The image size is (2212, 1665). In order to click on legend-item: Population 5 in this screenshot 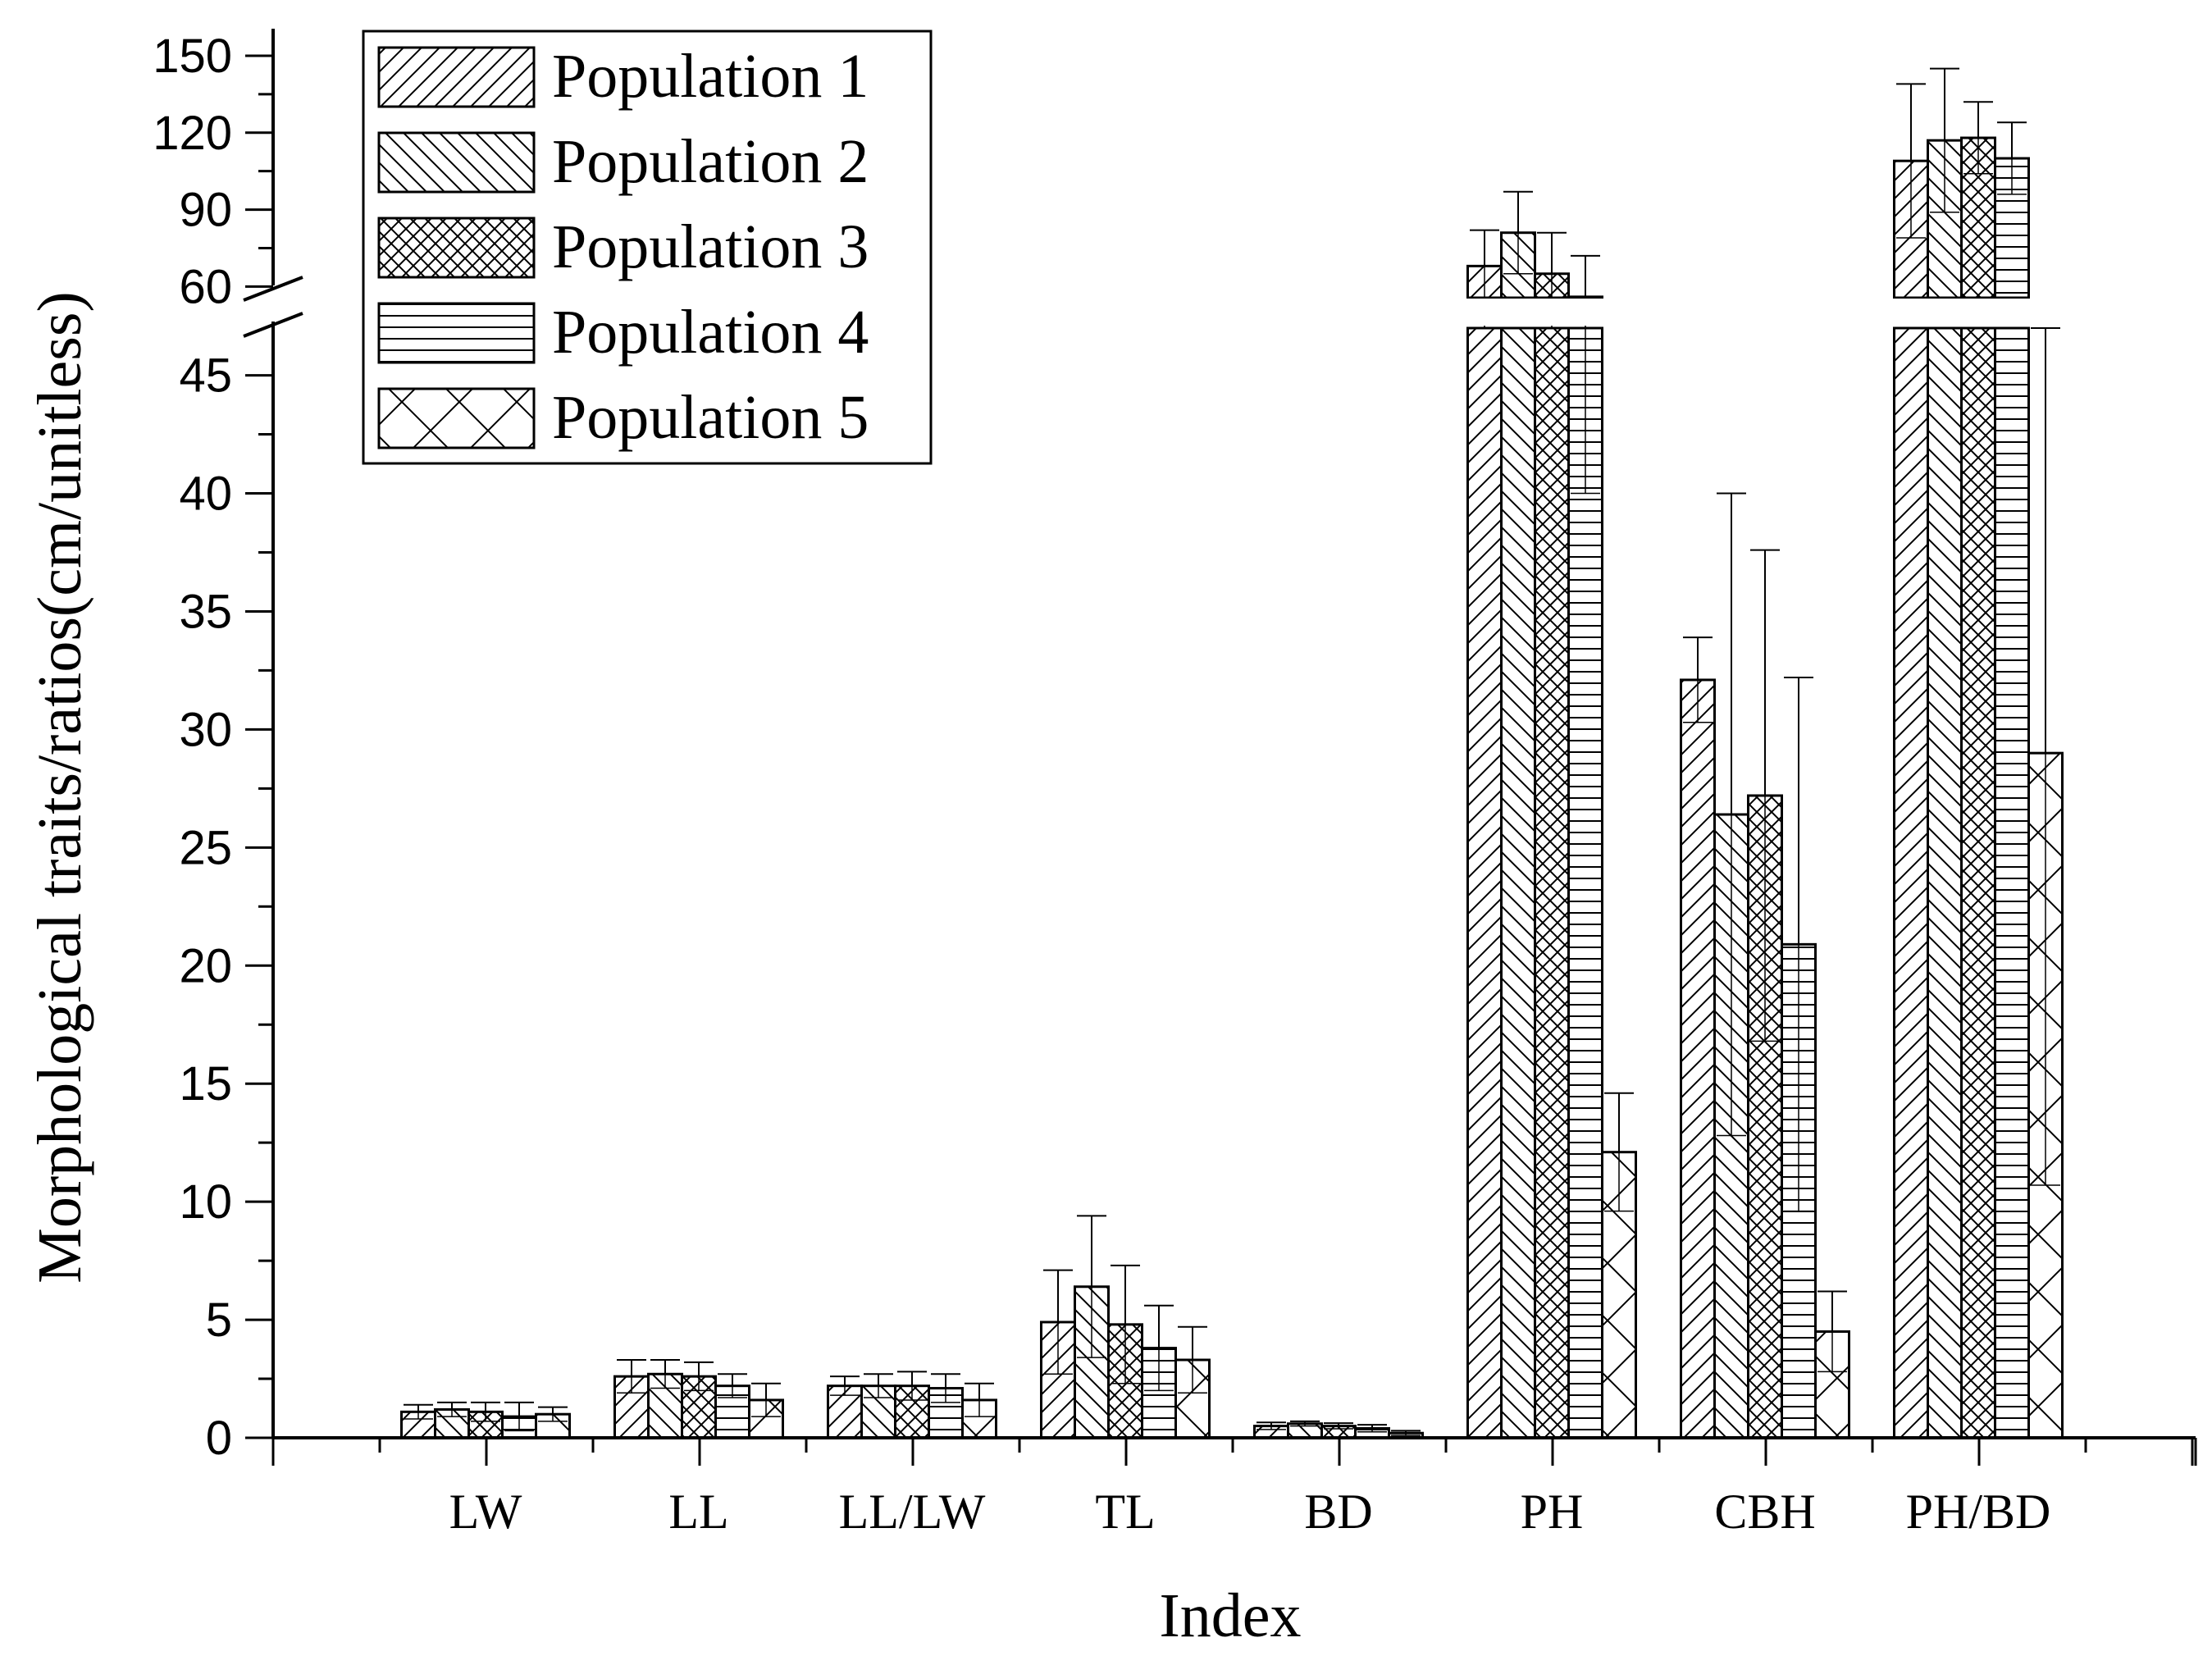, I will do `click(623, 418)`.